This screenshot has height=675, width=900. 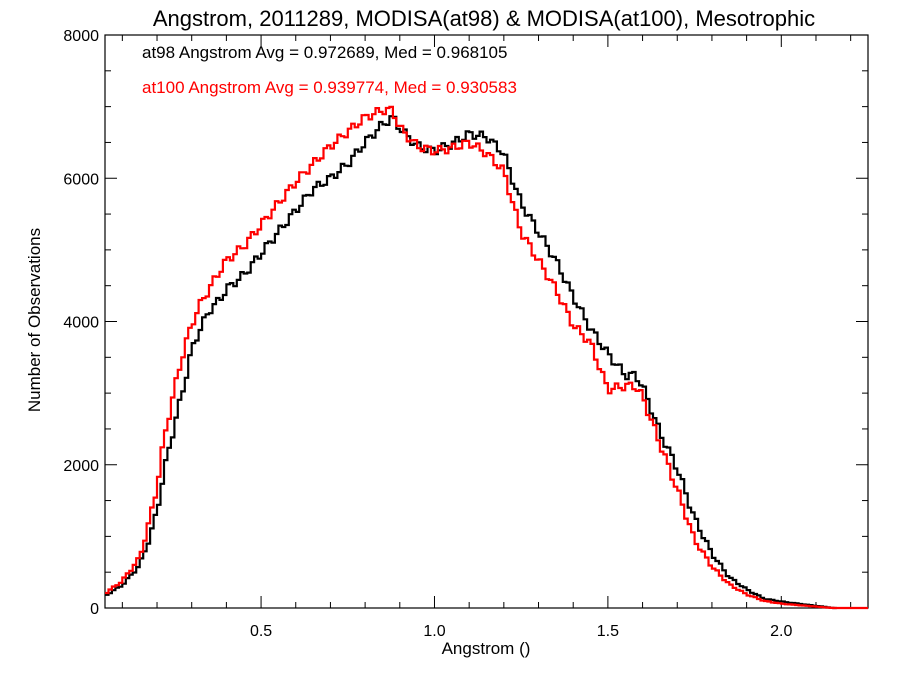 What do you see at coordinates (486, 648) in the screenshot?
I see `x-axis-label: Angstrom ()` at bounding box center [486, 648].